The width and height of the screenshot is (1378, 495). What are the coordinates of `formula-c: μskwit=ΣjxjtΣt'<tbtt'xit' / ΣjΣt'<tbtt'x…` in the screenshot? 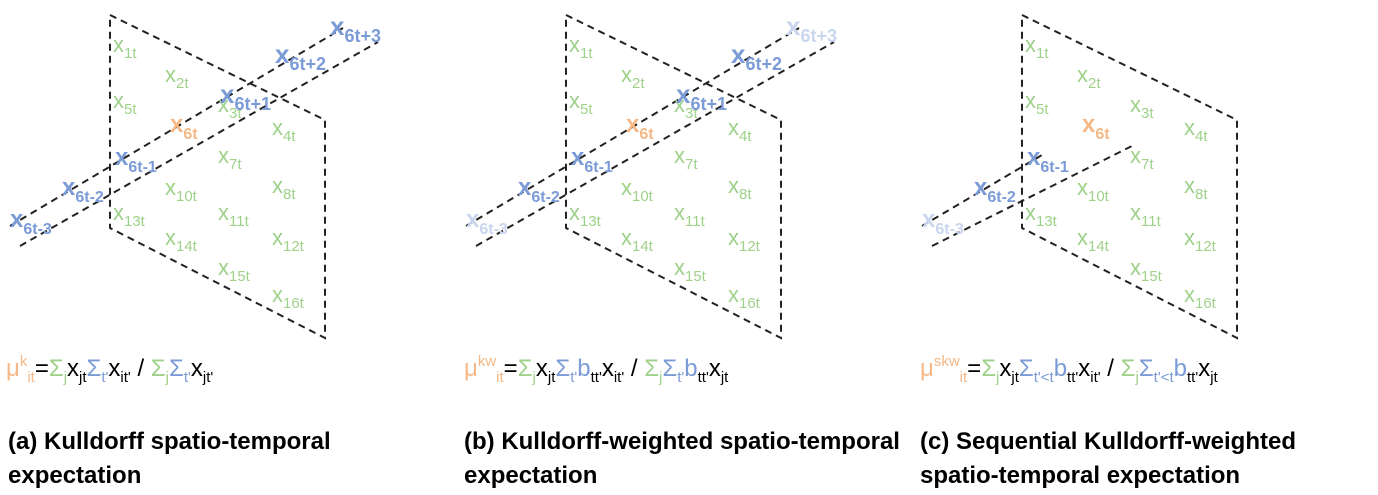 It's located at (1069, 369).